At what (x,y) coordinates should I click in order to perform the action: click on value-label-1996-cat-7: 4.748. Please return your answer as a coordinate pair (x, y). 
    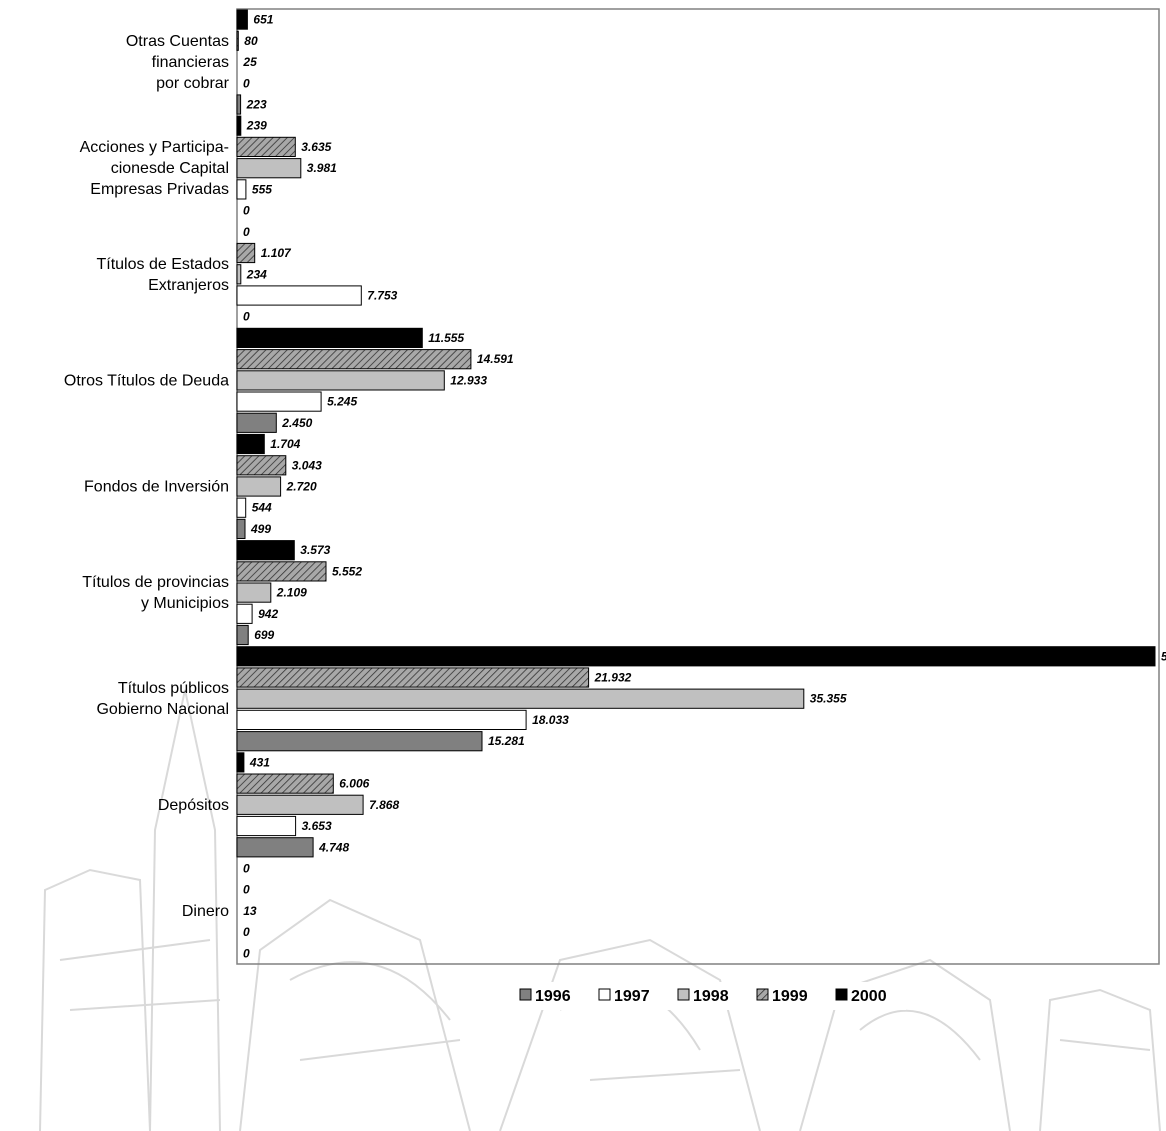
    Looking at the image, I should click on (333, 847).